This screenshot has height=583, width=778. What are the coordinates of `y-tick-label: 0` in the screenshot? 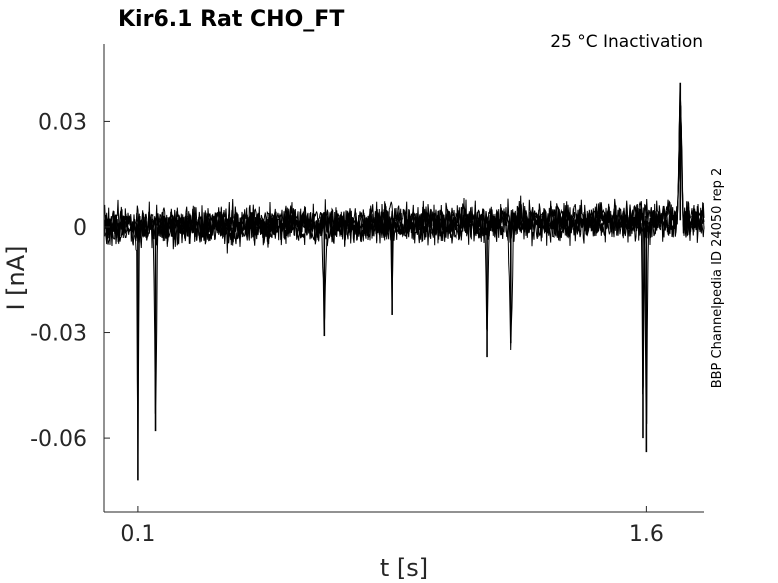 It's located at (80, 228).